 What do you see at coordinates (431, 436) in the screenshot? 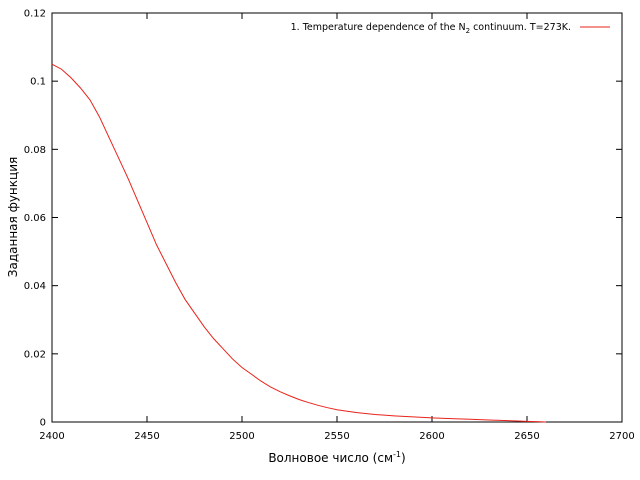
I see `x-tick-label: 2600` at bounding box center [431, 436].